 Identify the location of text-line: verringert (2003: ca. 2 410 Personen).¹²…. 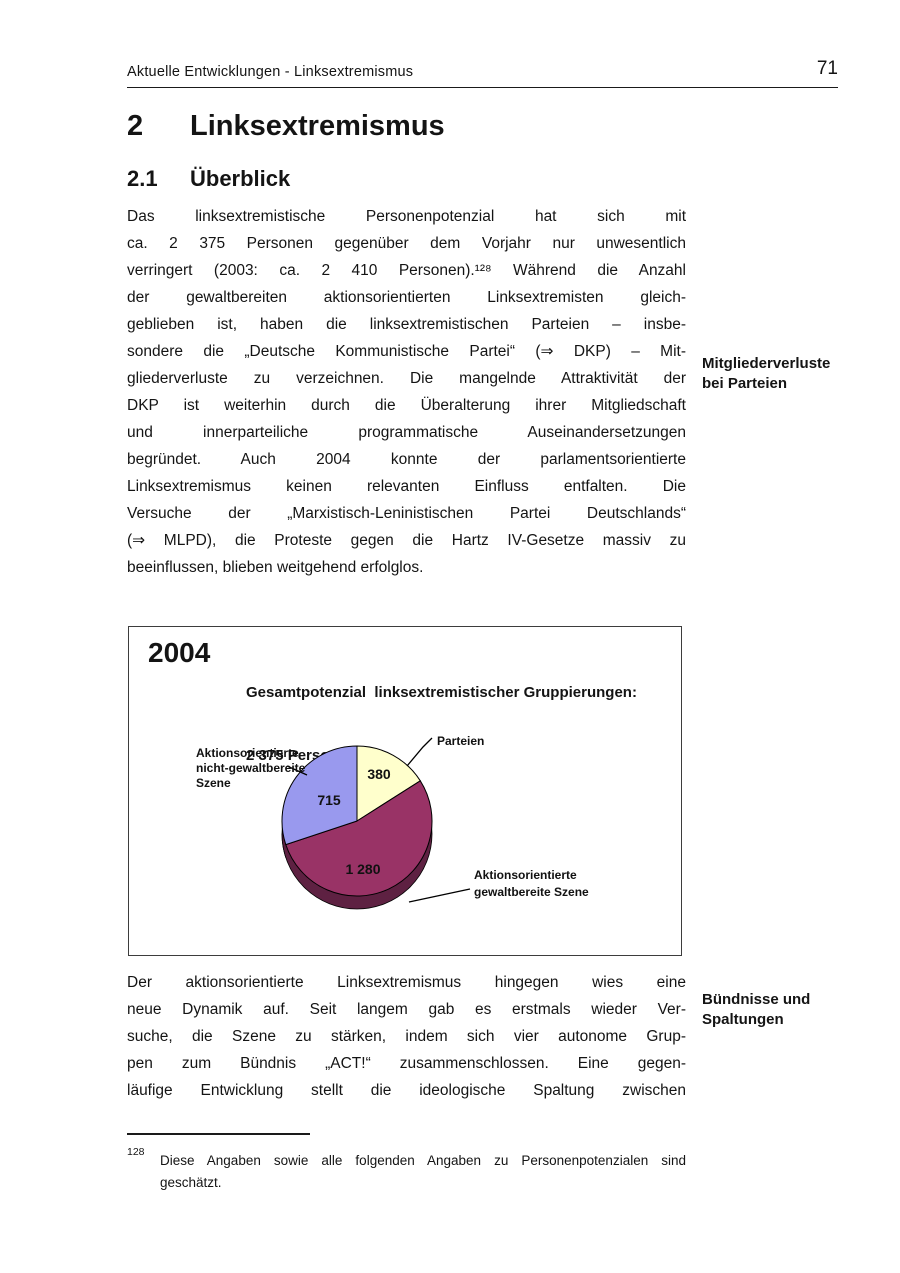
(406, 270).